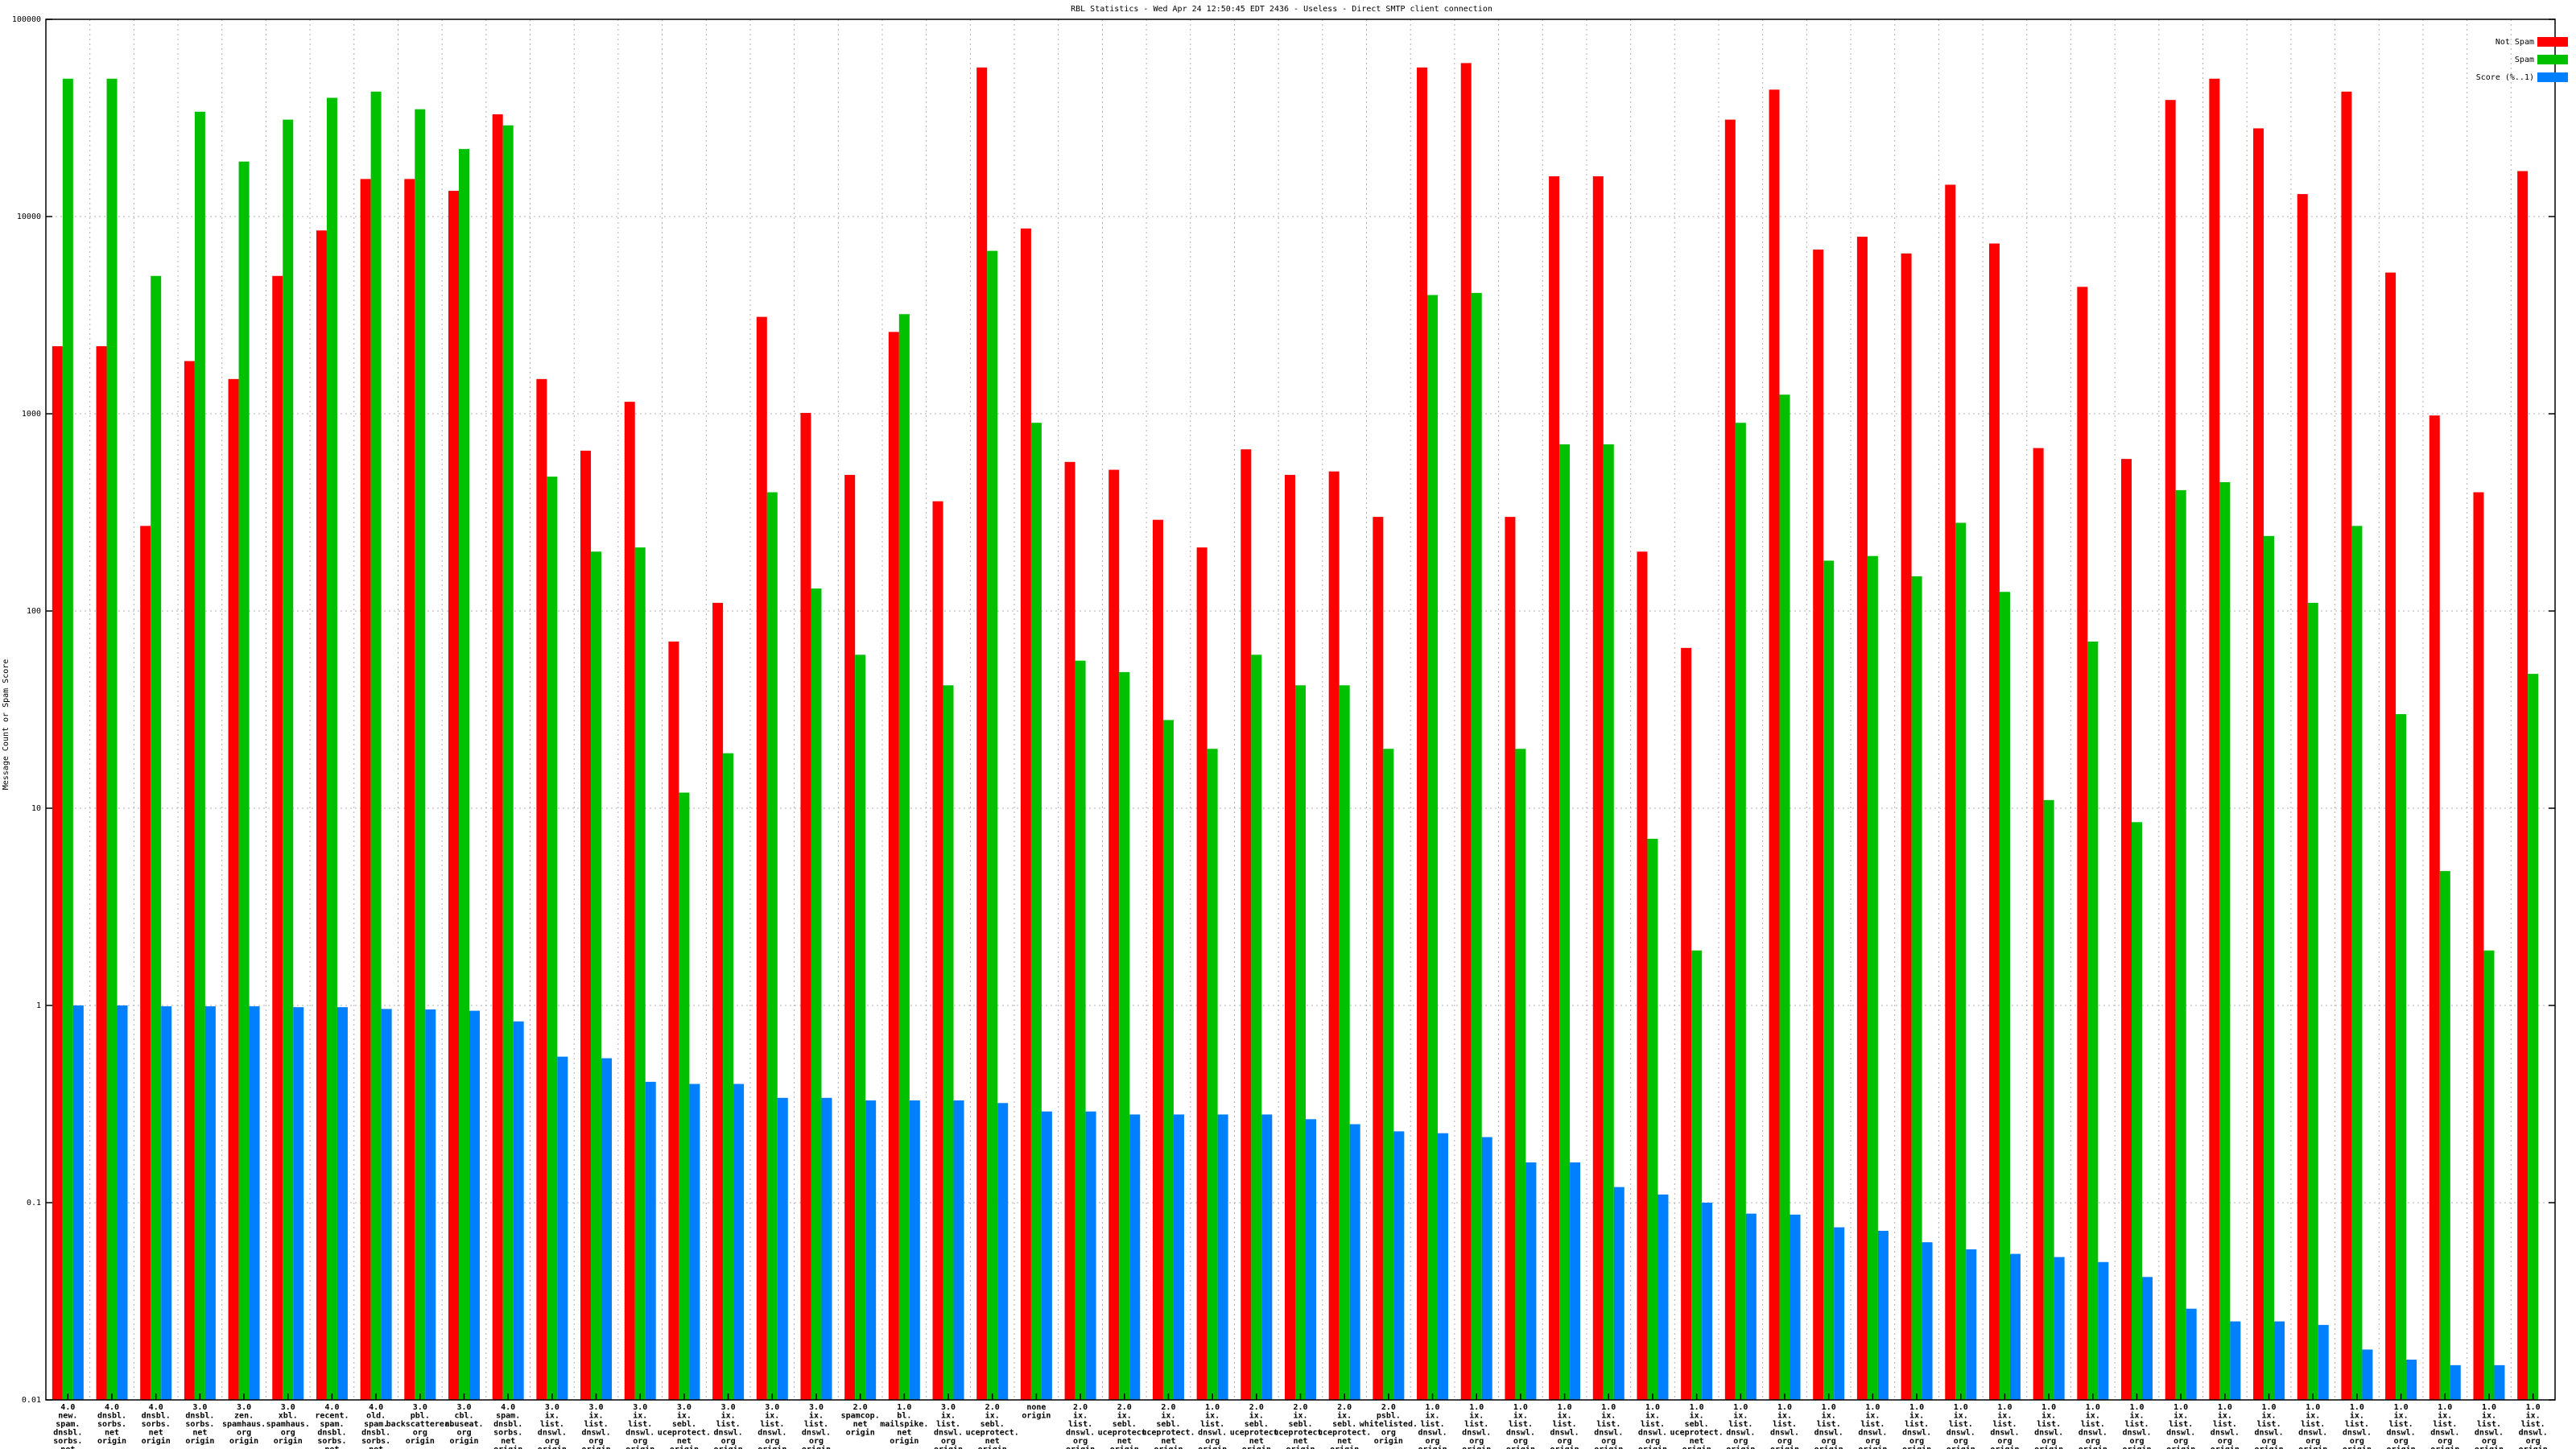 This screenshot has height=1449, width=2576. What do you see at coordinates (2505, 77) in the screenshot?
I see `legend-label-score: Score (%..1)` at bounding box center [2505, 77].